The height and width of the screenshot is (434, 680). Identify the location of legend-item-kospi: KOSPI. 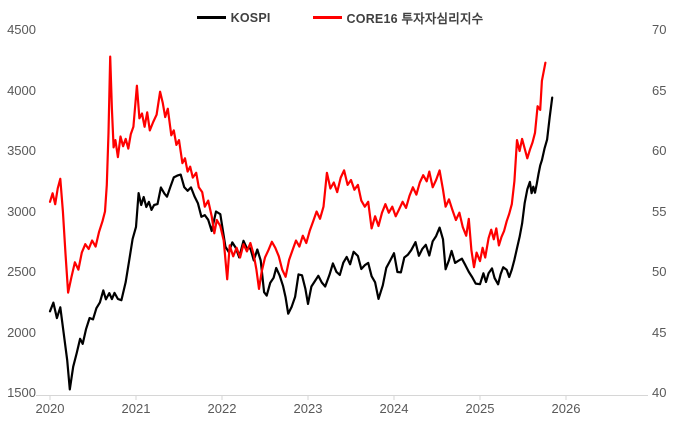
(233, 17).